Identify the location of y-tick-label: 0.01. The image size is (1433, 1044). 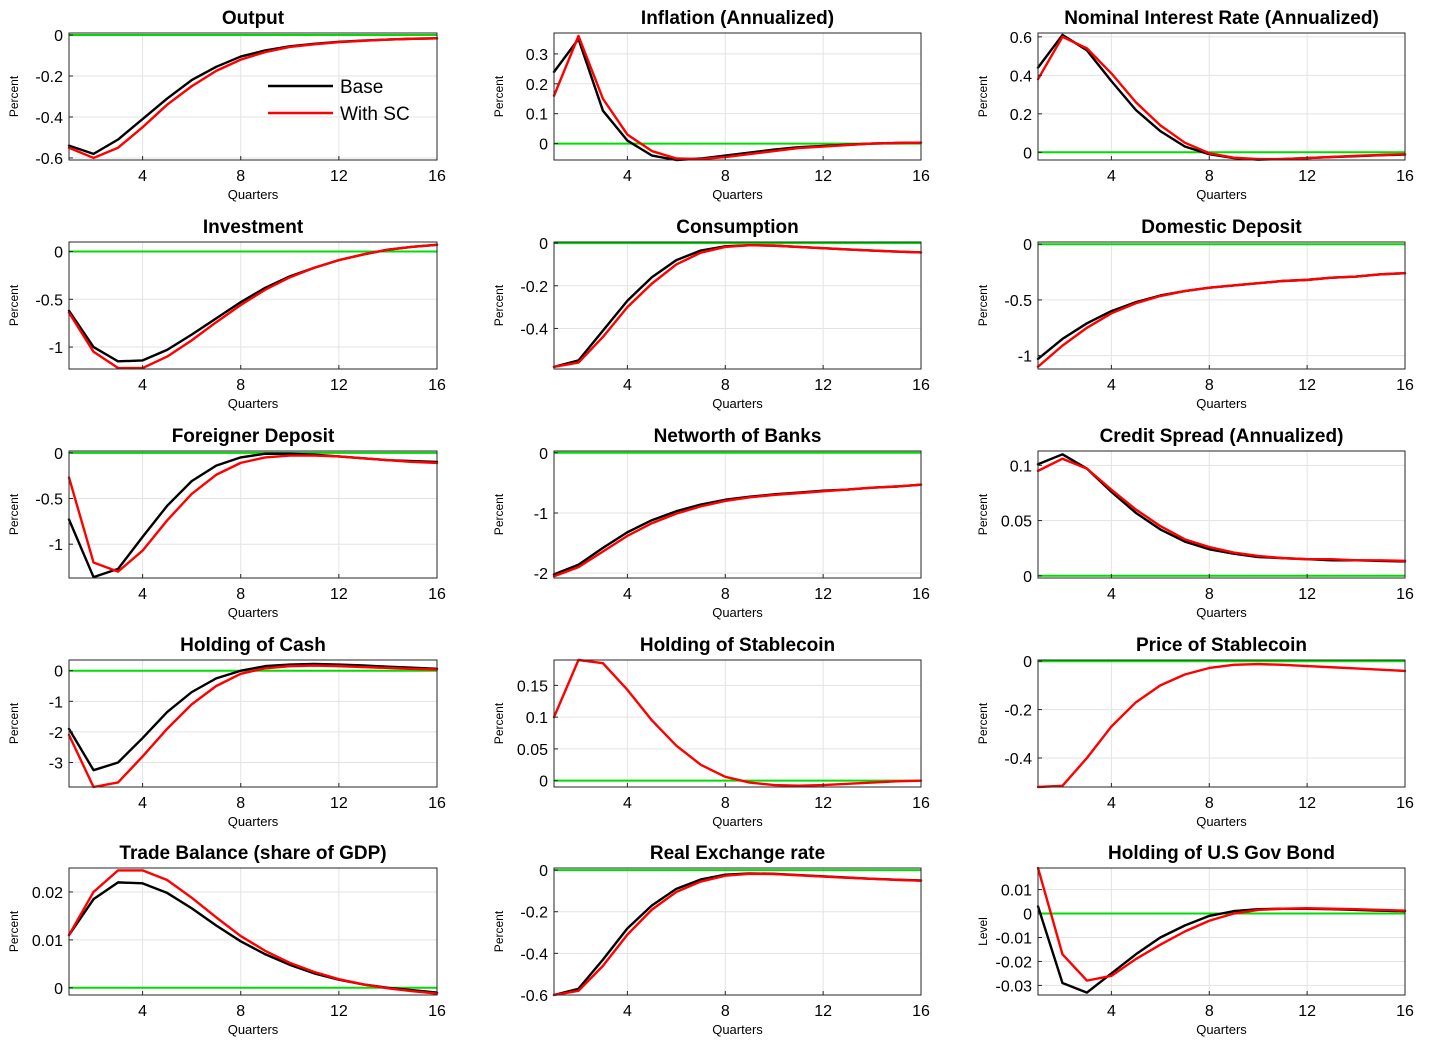
(47, 941).